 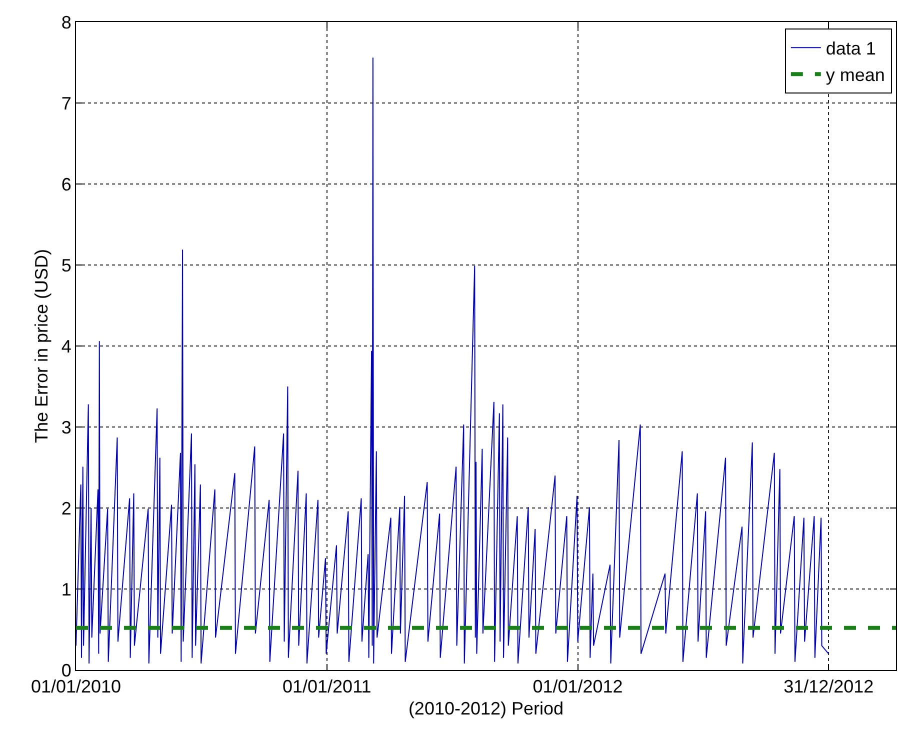 What do you see at coordinates (42, 346) in the screenshot?
I see `y-axis-title: The Error in price (USD)` at bounding box center [42, 346].